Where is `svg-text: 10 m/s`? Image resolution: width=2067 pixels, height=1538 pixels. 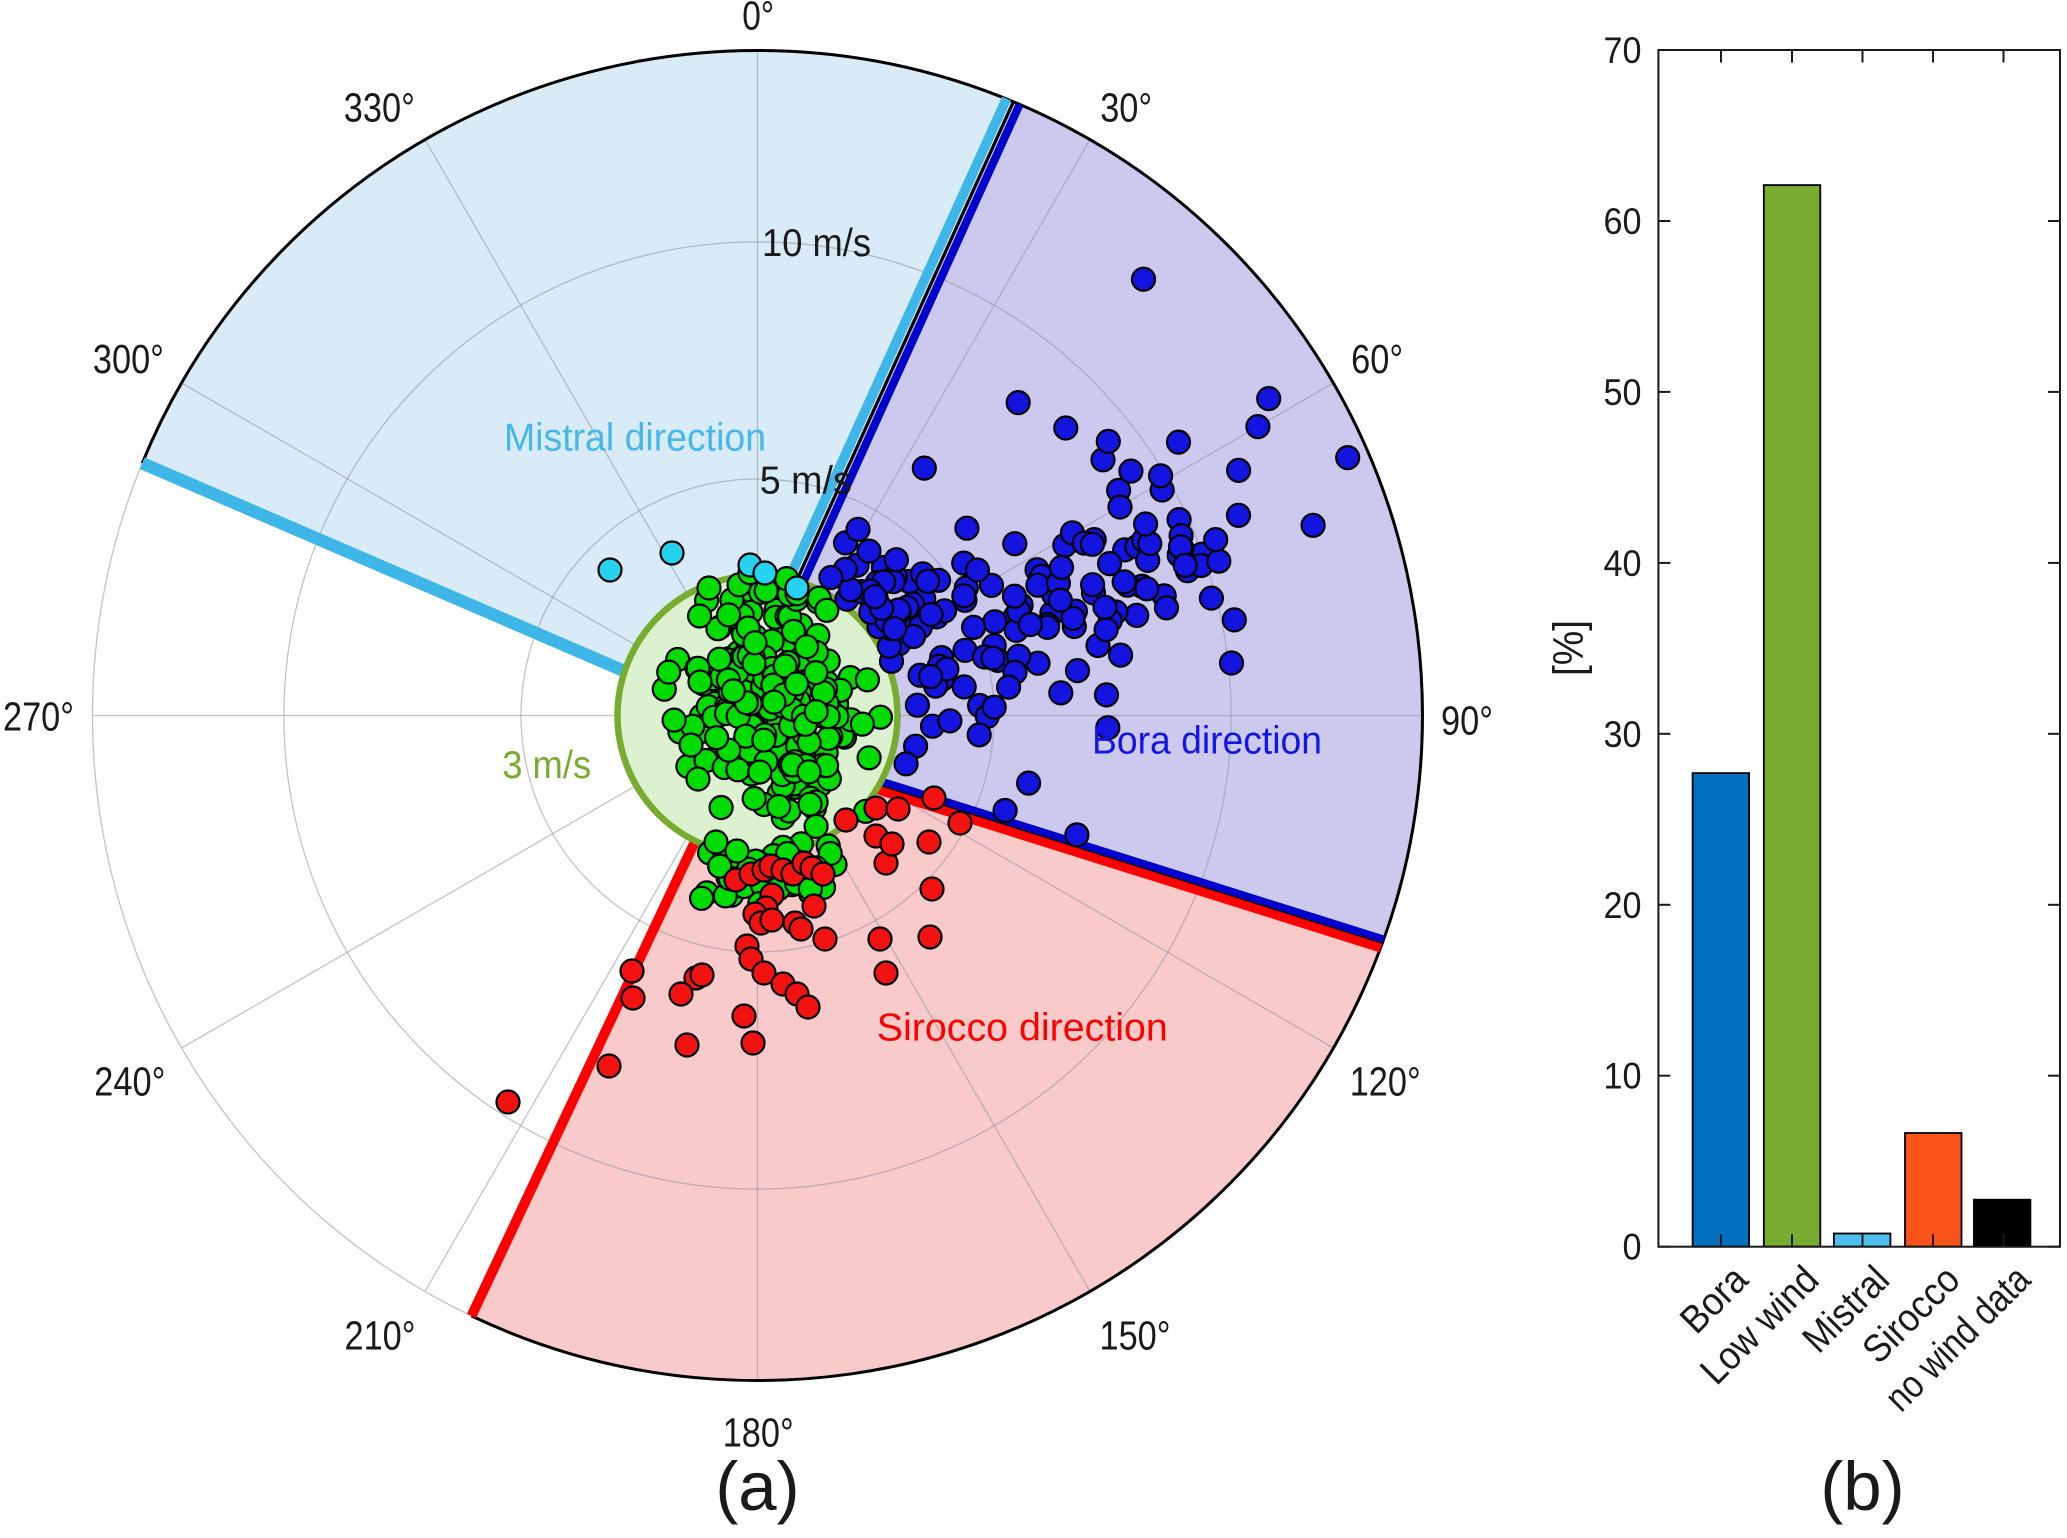 svg-text: 10 m/s is located at coordinates (816, 243).